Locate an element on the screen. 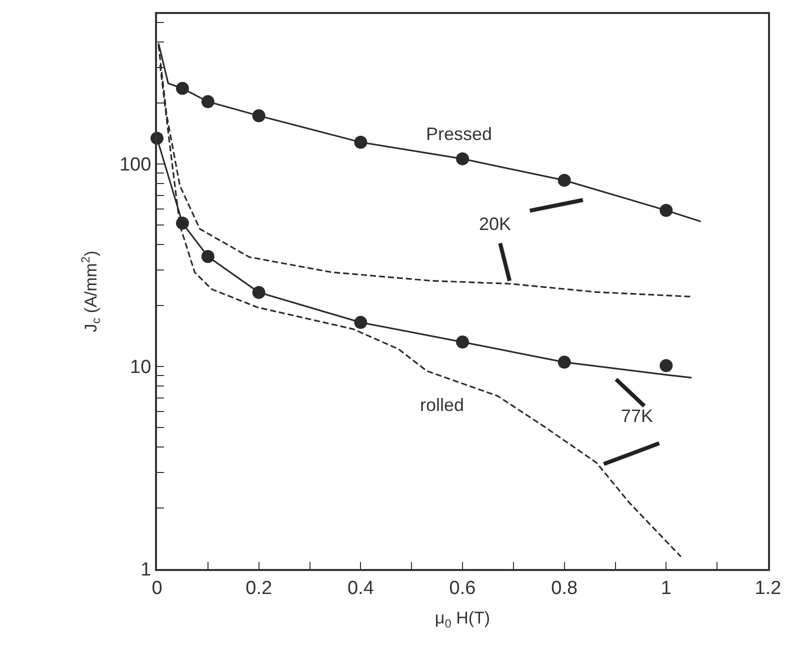 This screenshot has width=793, height=659. annotation: 77K is located at coordinates (637, 416).